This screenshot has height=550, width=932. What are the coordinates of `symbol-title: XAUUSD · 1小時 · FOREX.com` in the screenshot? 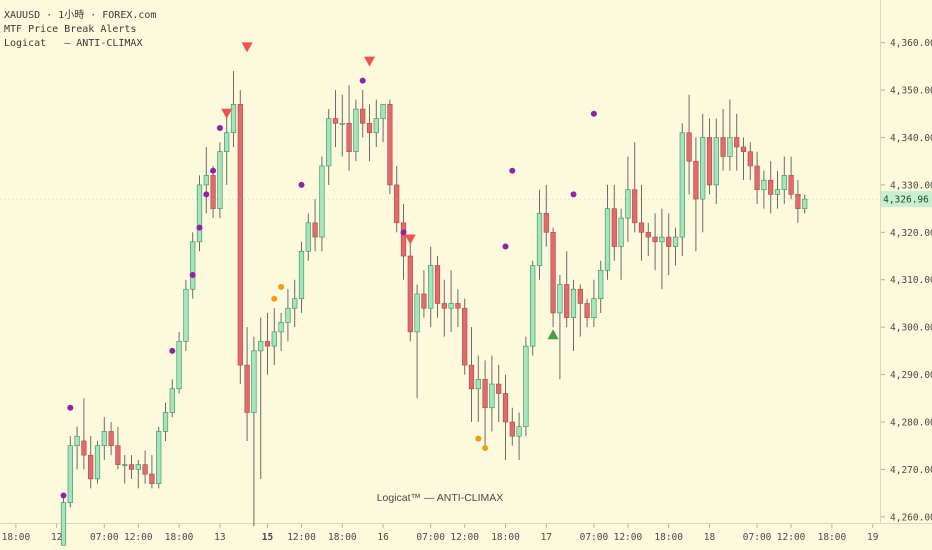 It's located at (80, 15).